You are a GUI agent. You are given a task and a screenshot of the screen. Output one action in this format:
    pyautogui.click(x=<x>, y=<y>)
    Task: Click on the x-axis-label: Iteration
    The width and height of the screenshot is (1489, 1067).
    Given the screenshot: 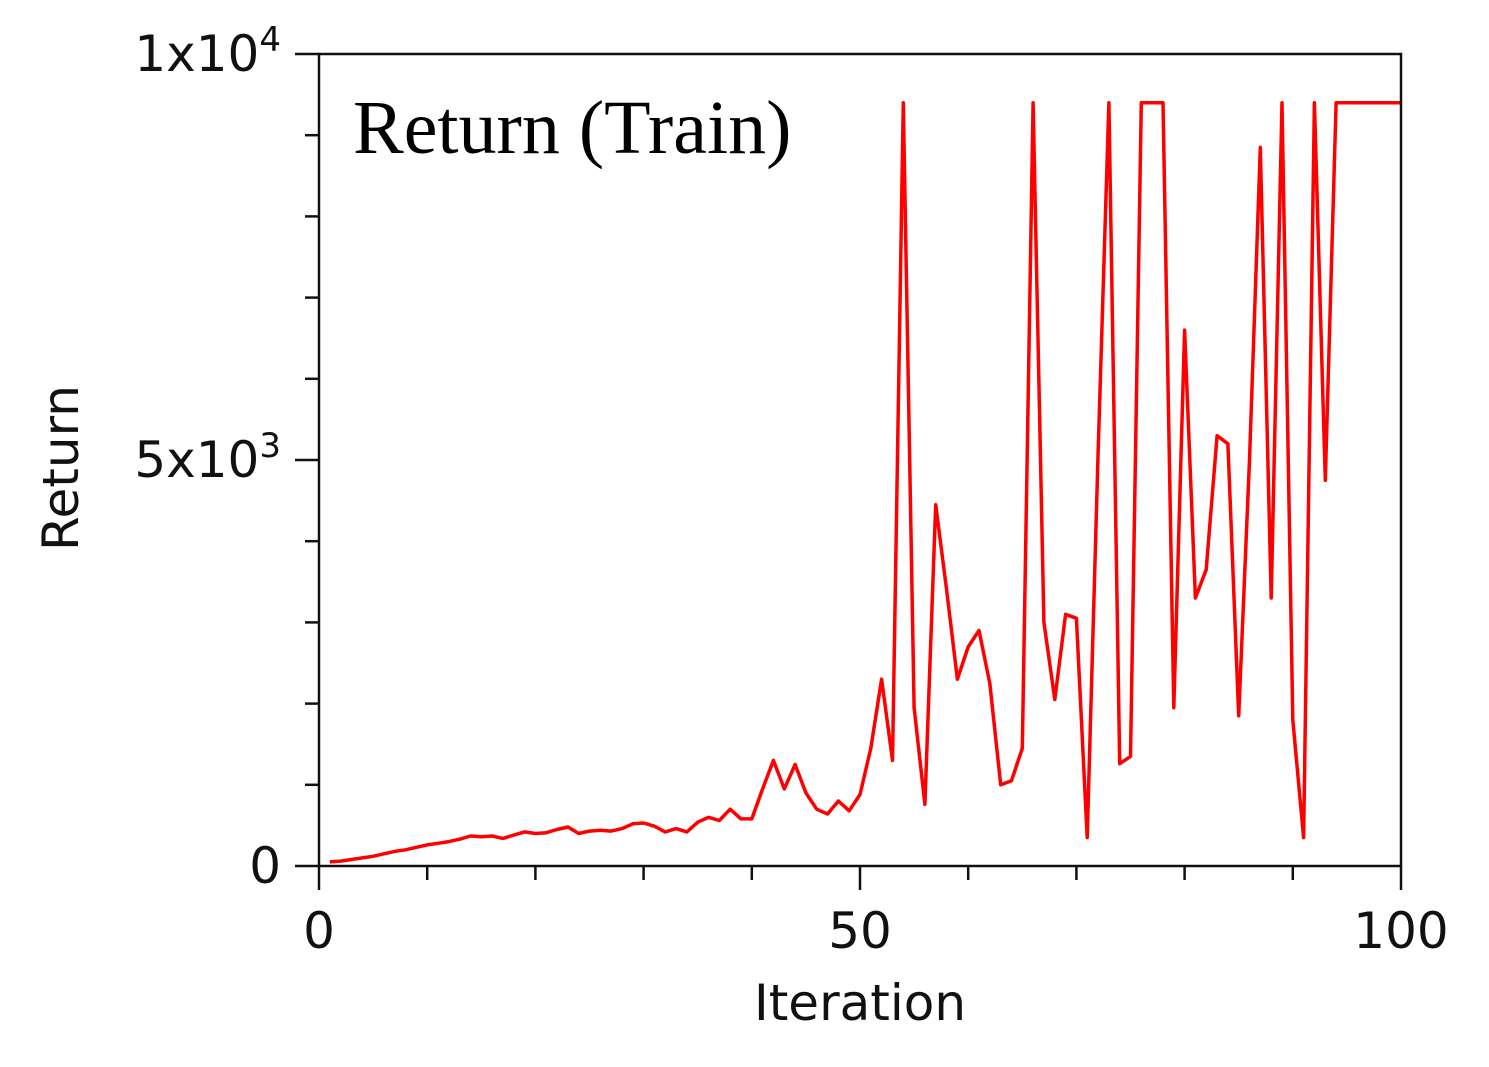 What is the action you would take?
    pyautogui.click(x=860, y=1003)
    